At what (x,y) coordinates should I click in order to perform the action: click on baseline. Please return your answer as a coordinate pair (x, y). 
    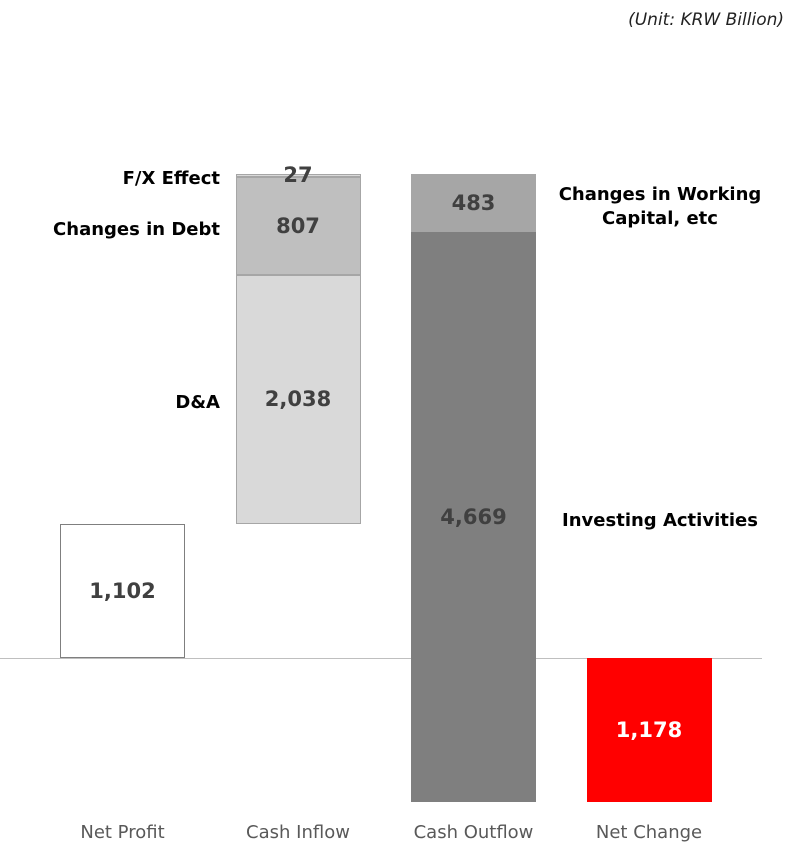
    Looking at the image, I should click on (381, 658).